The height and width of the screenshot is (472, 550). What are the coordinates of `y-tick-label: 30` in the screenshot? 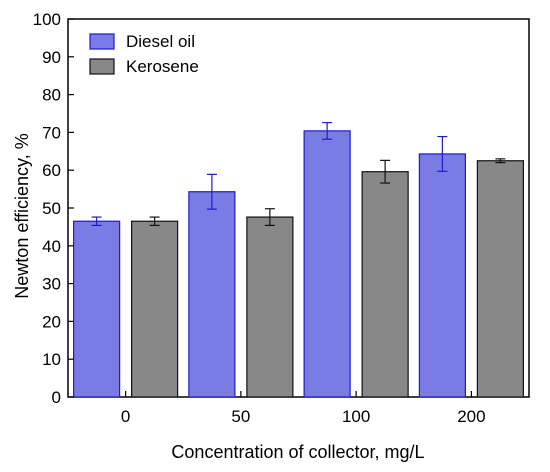 It's located at (51, 284).